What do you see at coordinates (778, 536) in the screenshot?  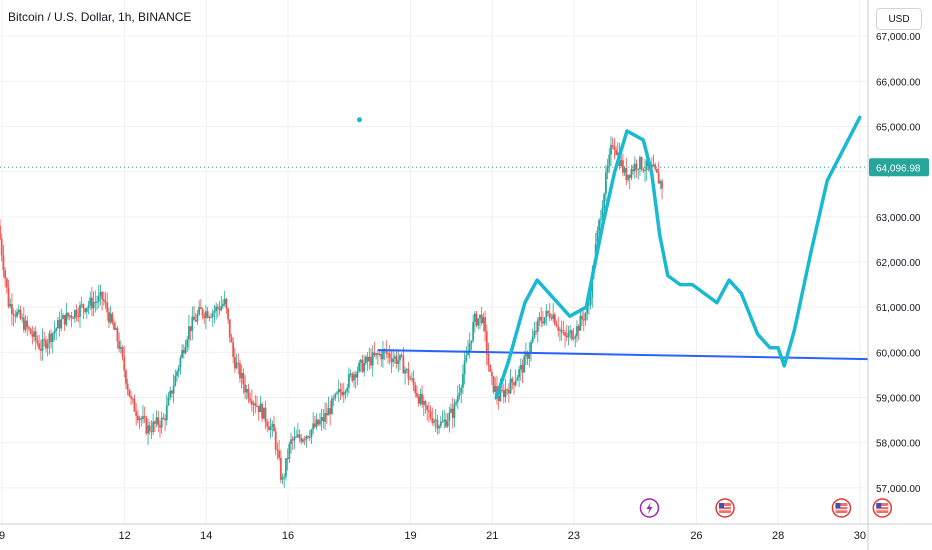 I see `time-tick-label: 28` at bounding box center [778, 536].